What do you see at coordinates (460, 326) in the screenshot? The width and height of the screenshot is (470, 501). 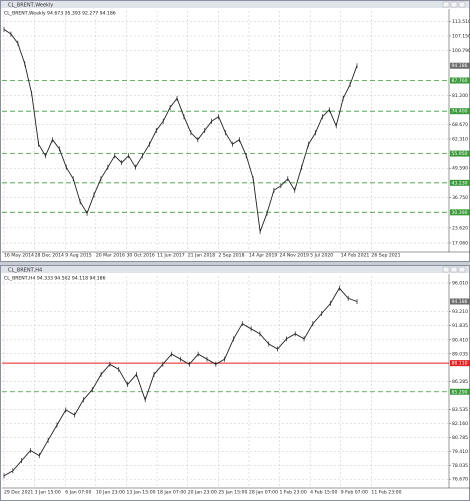 I see `y-tick-label: 91.835` at bounding box center [460, 326].